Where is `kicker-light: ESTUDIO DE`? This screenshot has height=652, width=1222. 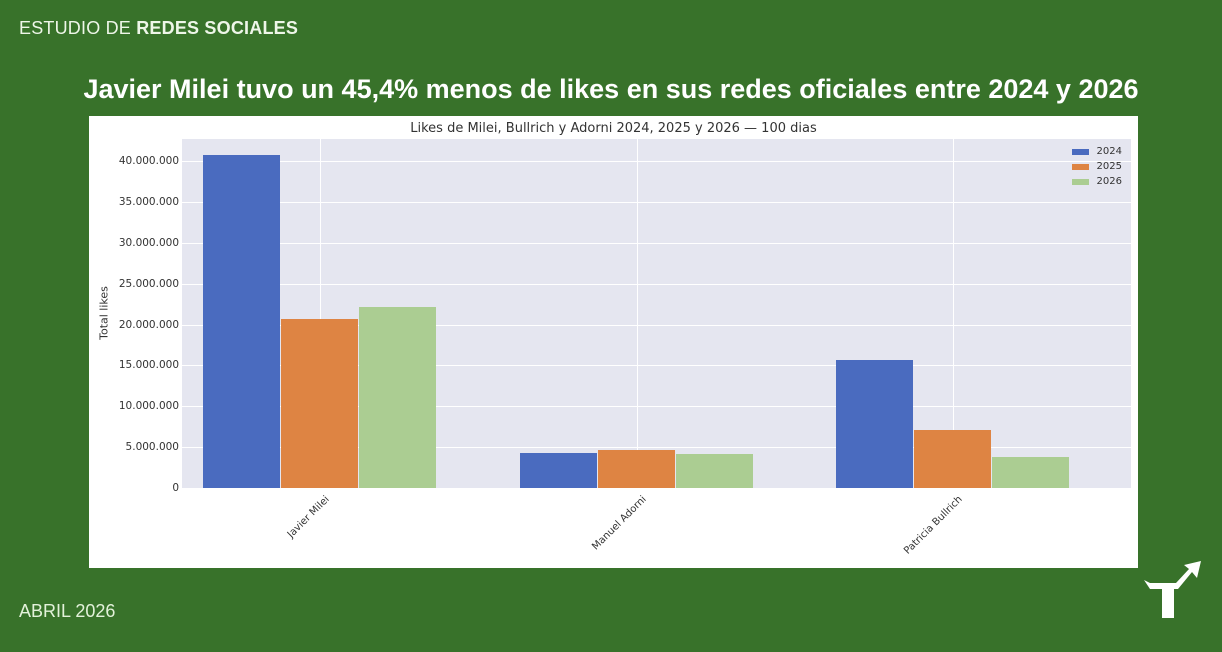
kicker-light: ESTUDIO DE is located at coordinates (78, 28).